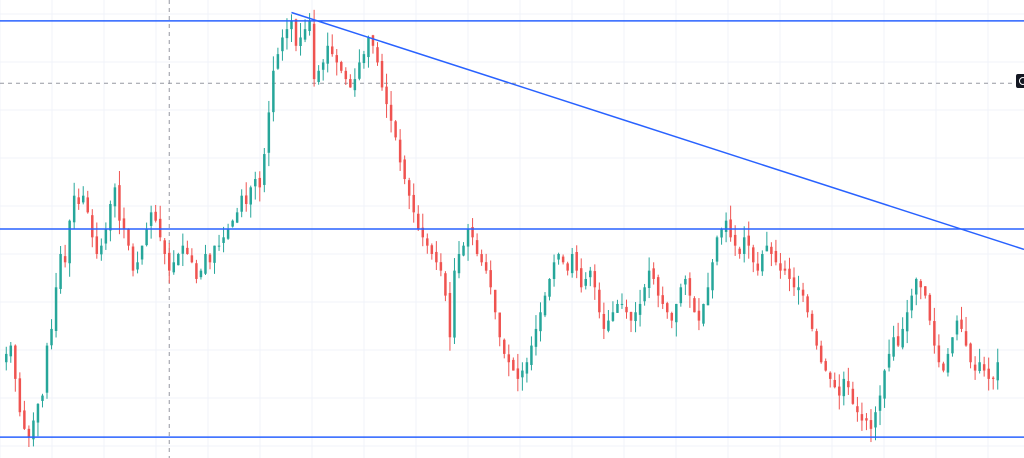  Describe the element at coordinates (1020, 81) in the screenshot. I see `price-marker-icon` at that location.